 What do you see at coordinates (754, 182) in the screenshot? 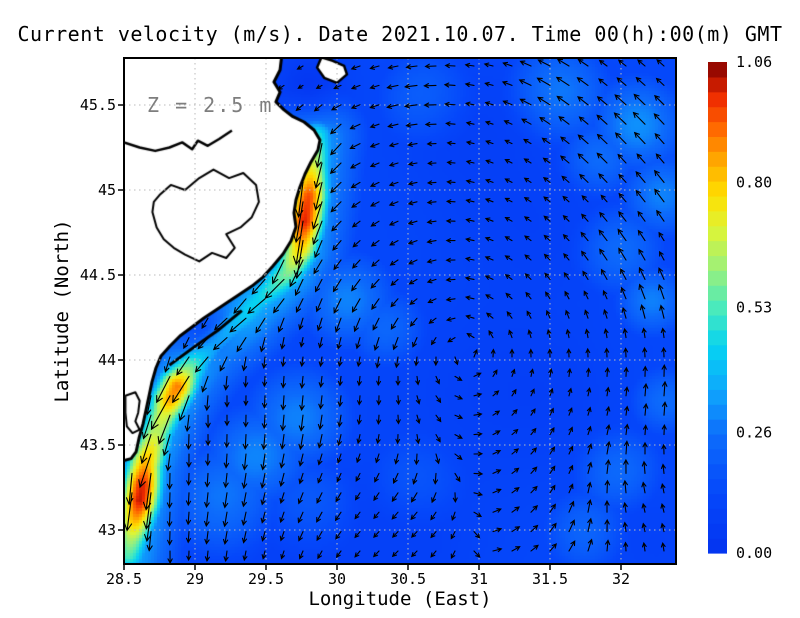
I see `colorbar-tick-label: 0.80` at bounding box center [754, 182].